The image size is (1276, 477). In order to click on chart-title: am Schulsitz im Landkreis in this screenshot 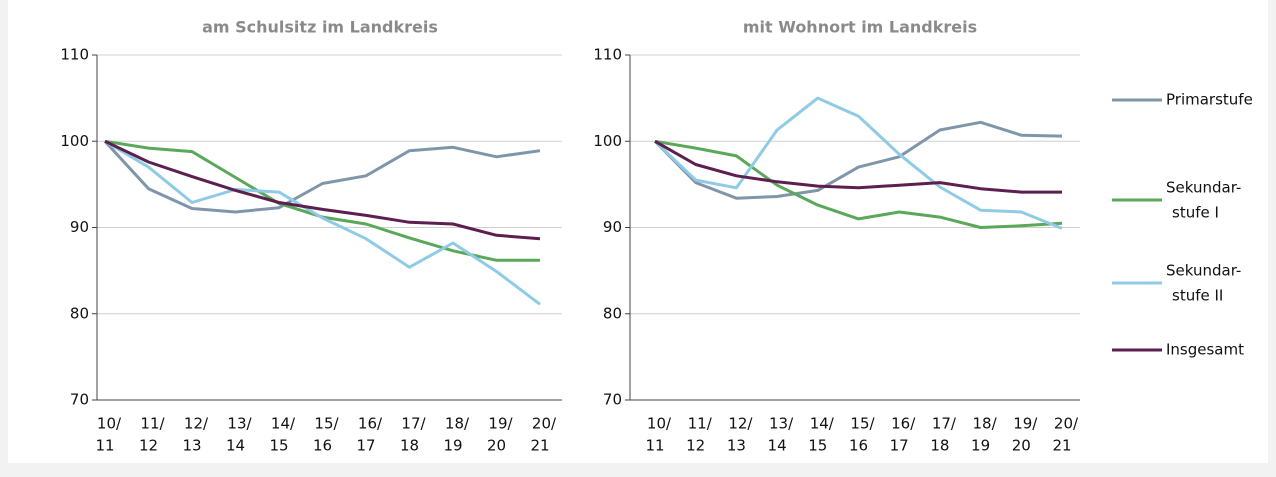, I will do `click(320, 27)`.